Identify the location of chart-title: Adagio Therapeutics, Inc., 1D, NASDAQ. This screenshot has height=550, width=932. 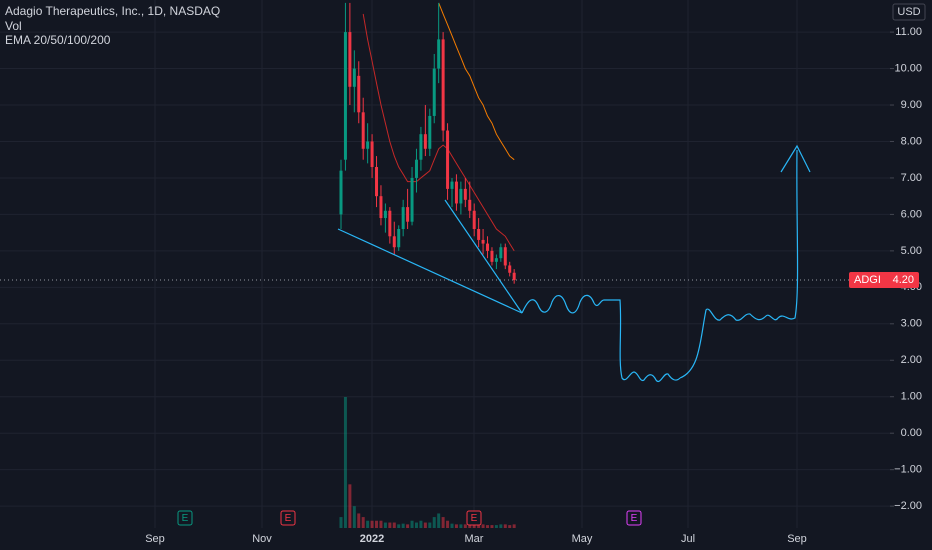
(112, 11).